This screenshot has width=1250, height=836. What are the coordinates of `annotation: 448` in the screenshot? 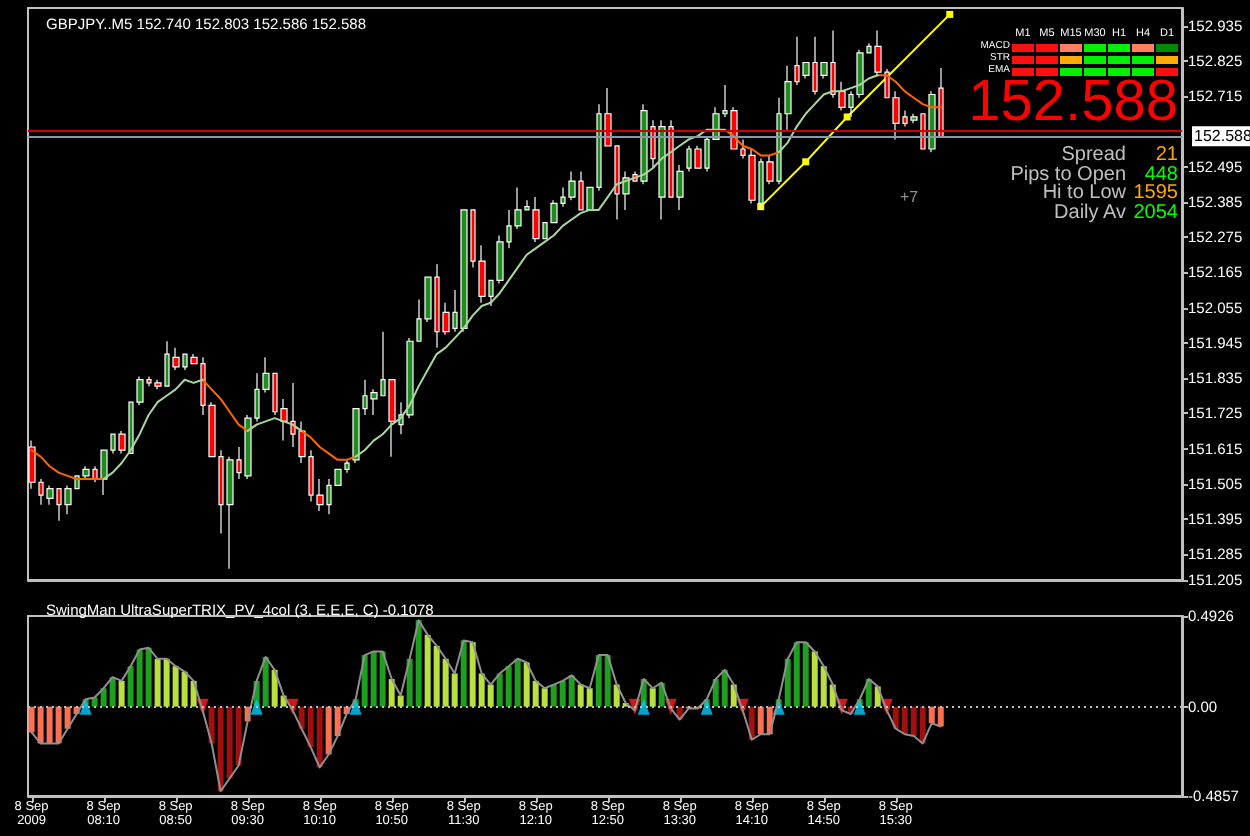 It's located at (1161, 174).